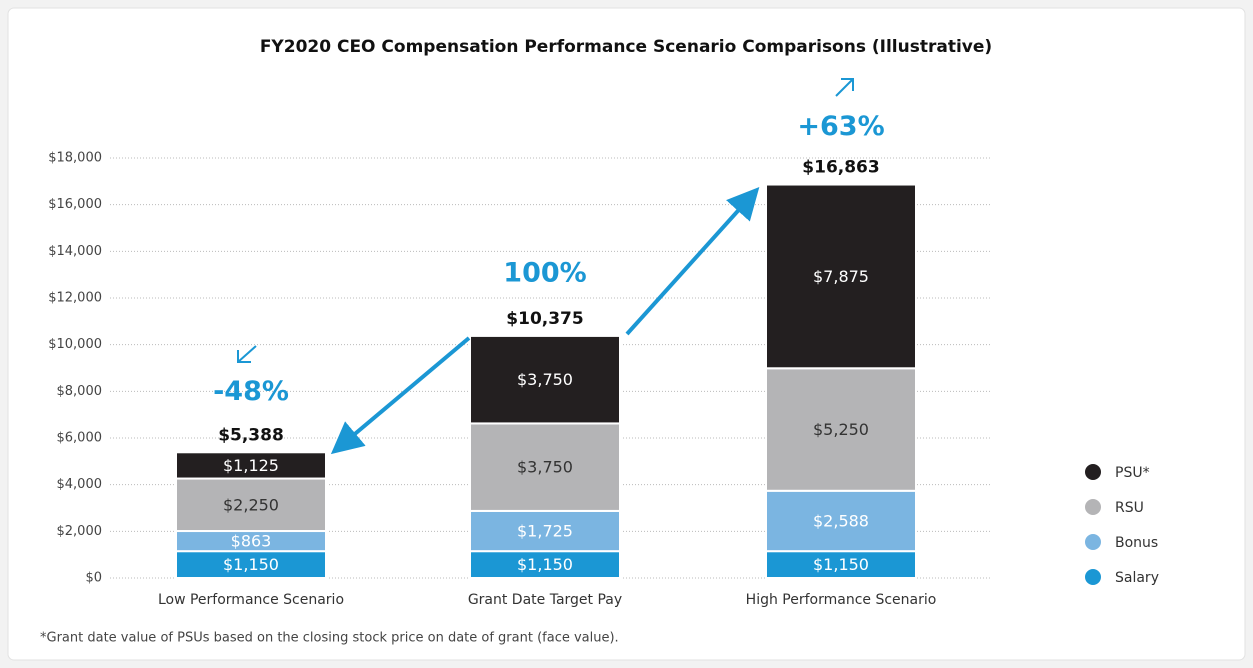  I want to click on segment-label: $2,250, so click(251, 504).